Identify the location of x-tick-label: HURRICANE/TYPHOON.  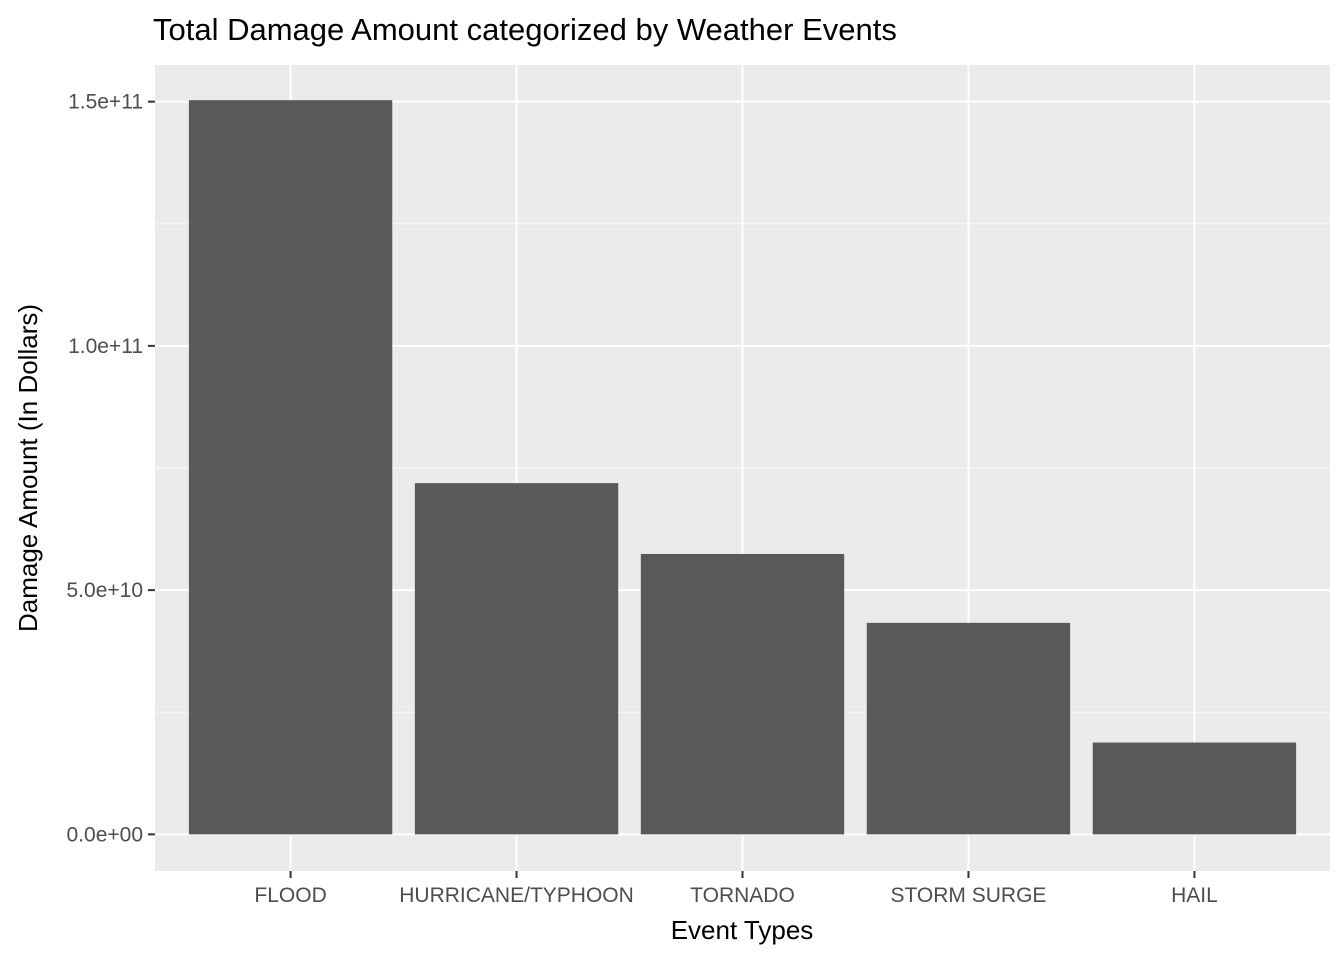
(516, 895).